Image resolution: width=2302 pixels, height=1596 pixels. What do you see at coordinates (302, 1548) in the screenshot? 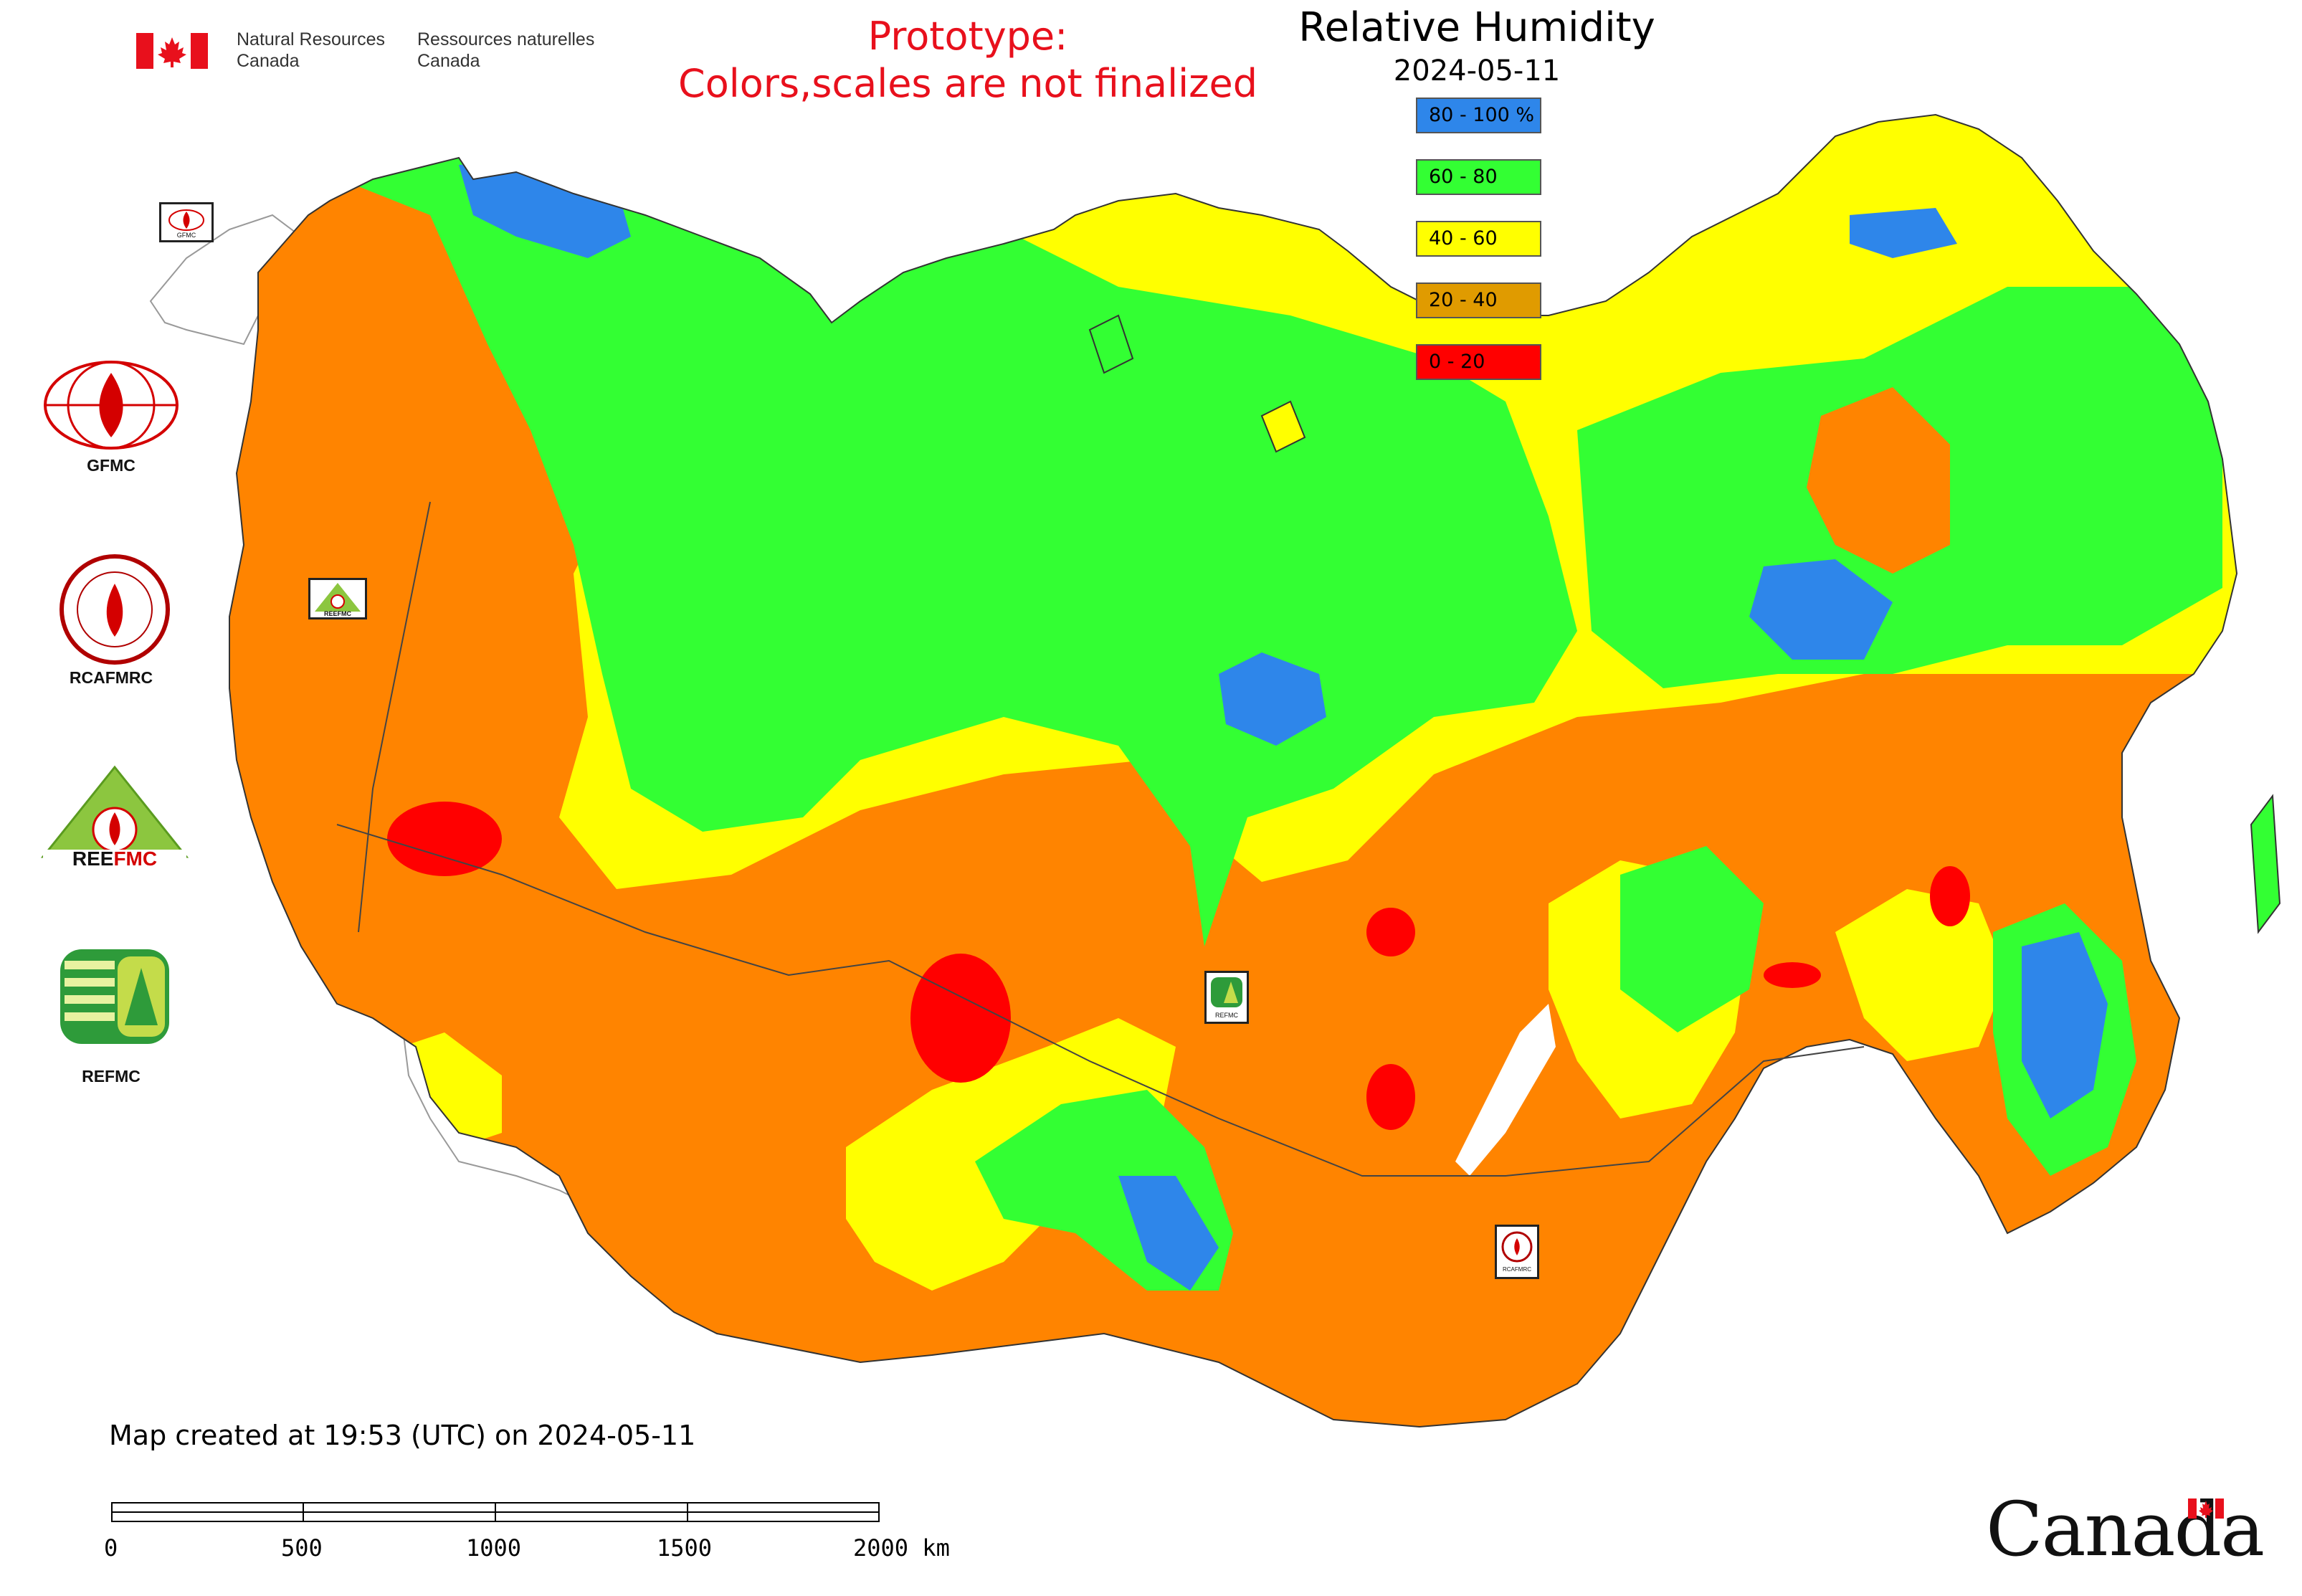
I see `scale-label: 500` at bounding box center [302, 1548].